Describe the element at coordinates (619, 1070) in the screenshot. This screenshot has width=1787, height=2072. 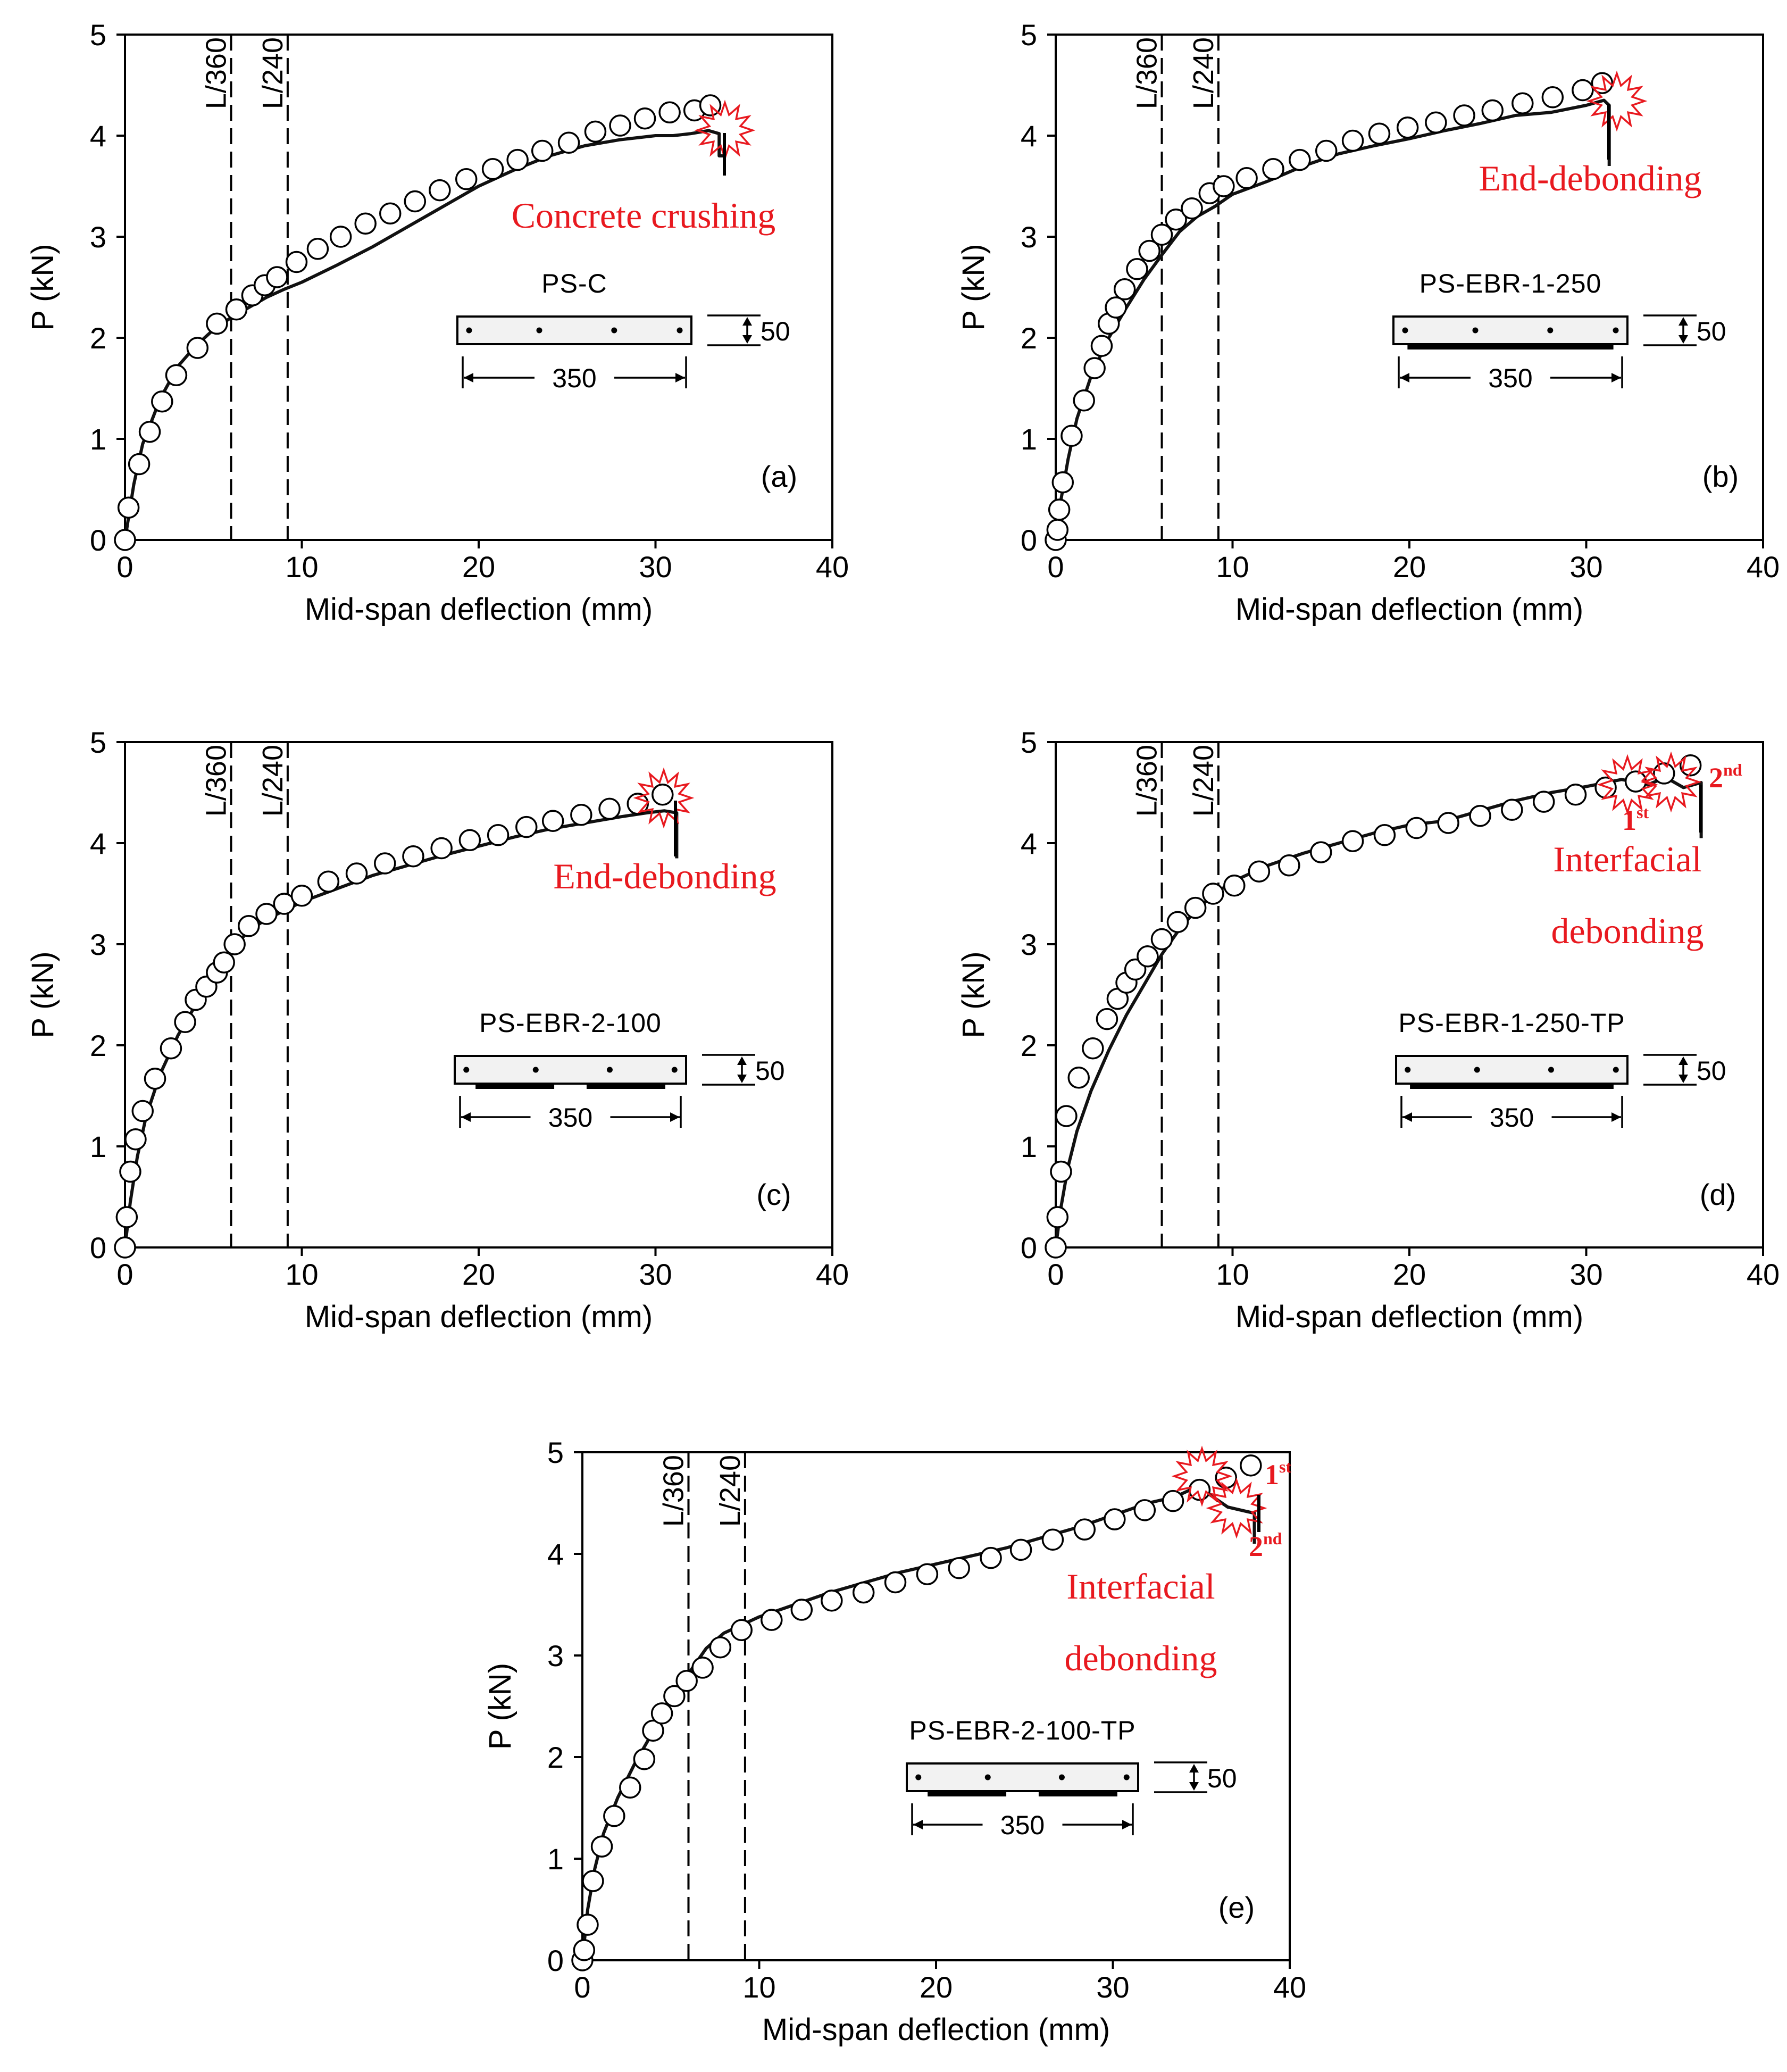
I see `beam-schematic: PS-EBR-2-100 50 350` at that location.